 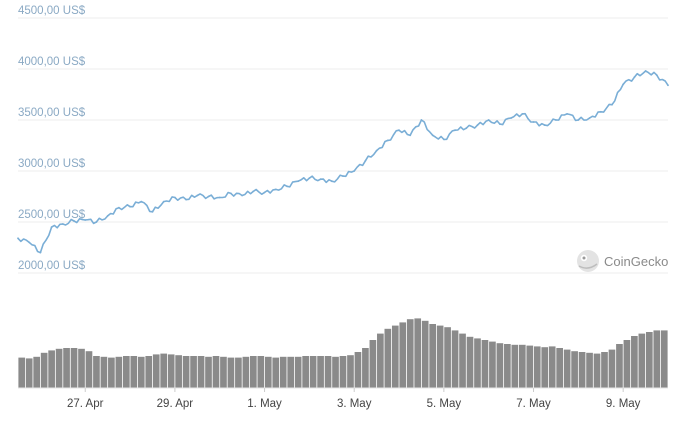 I want to click on x-tick-label: 27. Apr, so click(x=85, y=404).